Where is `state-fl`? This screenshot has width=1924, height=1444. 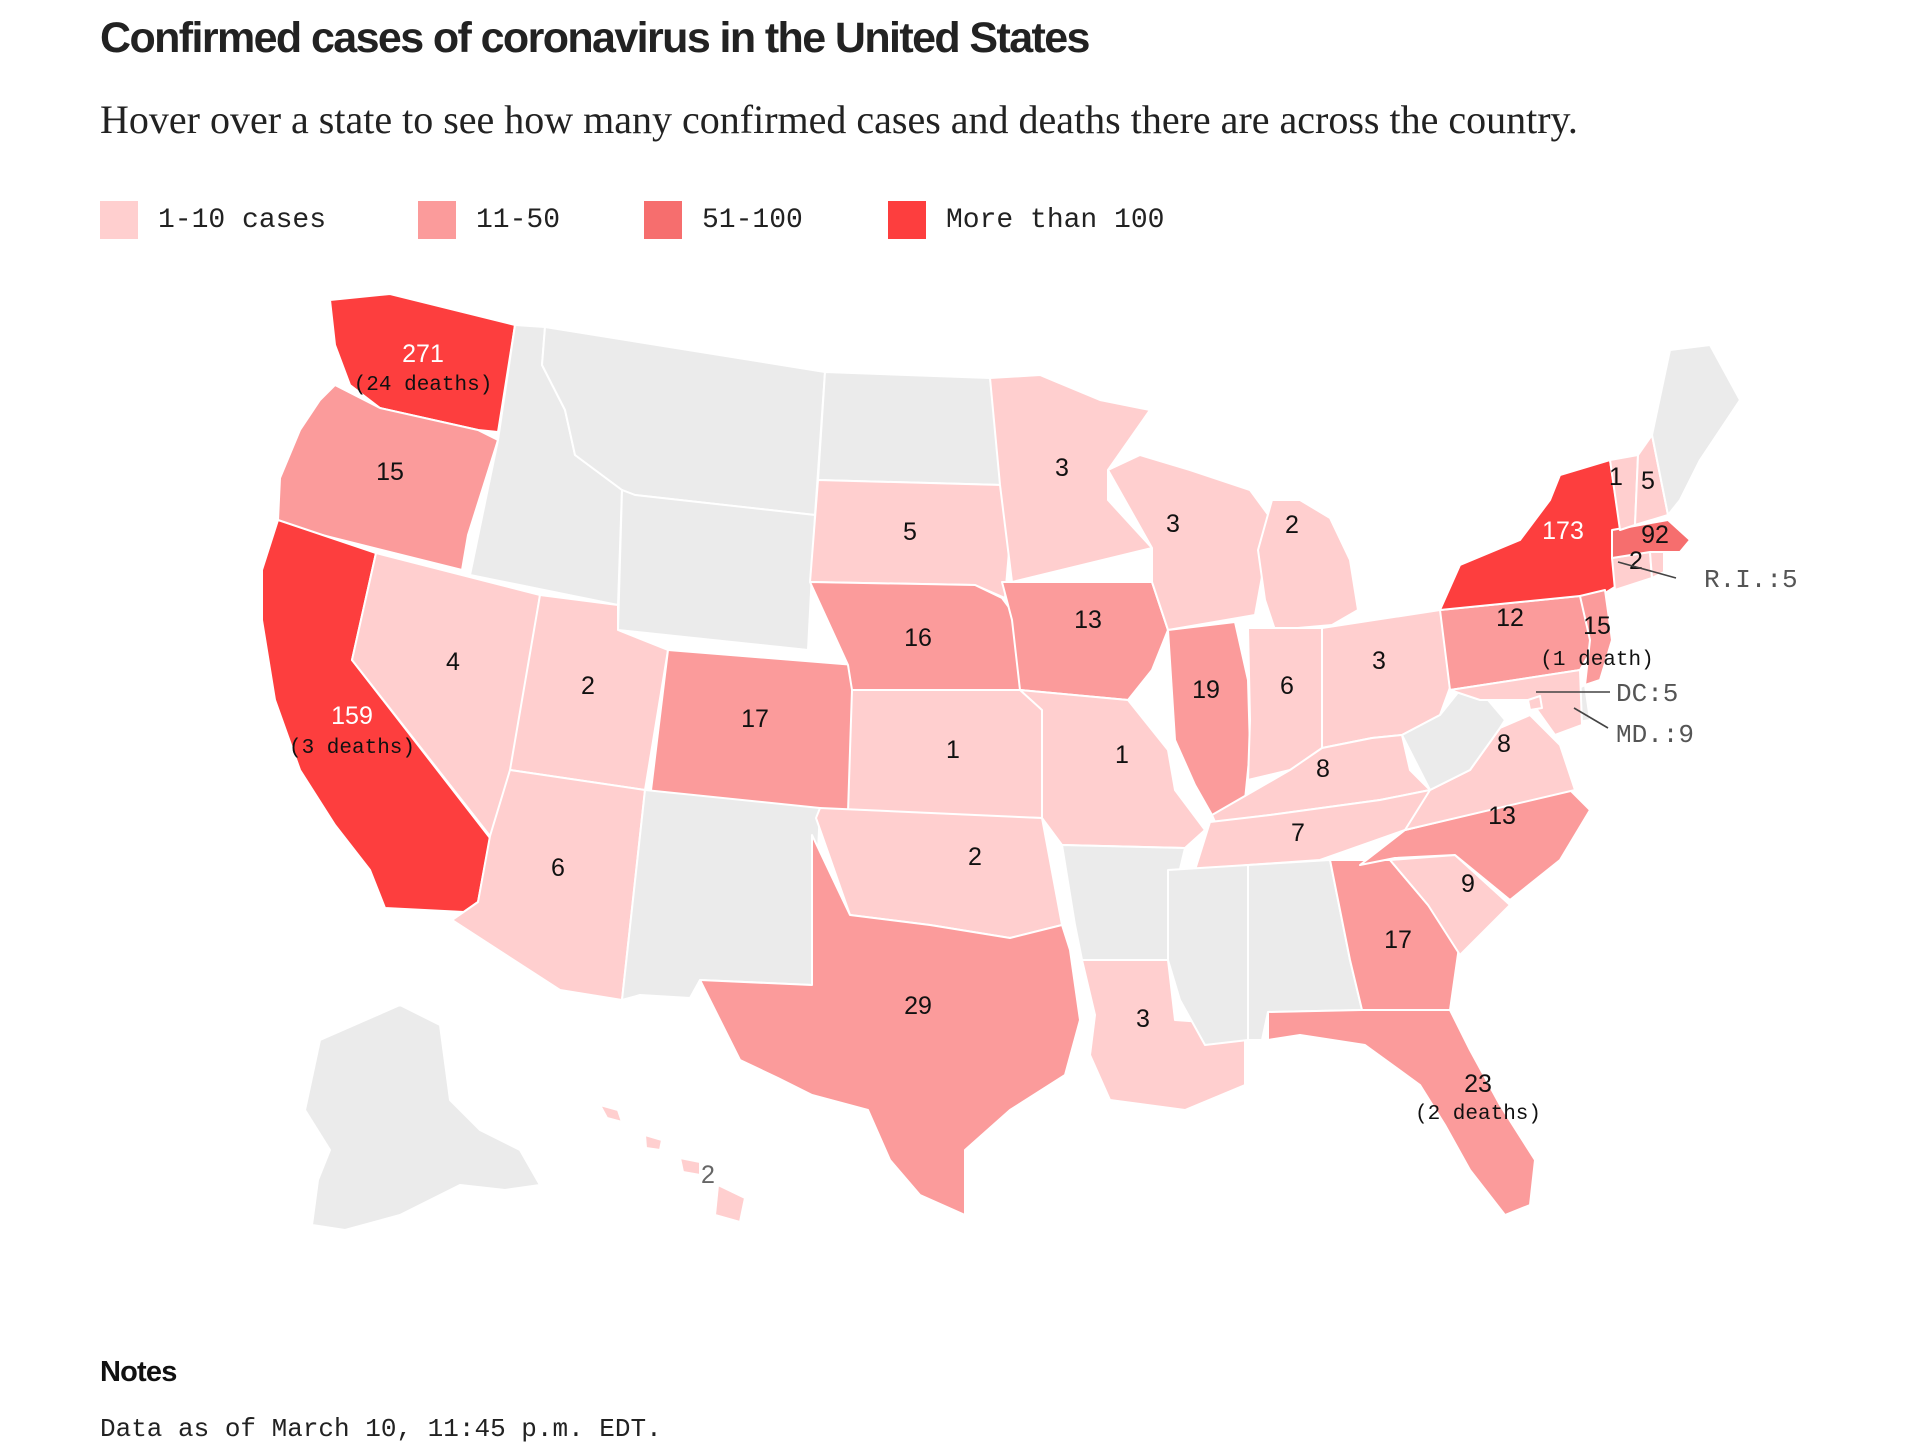 state-fl is located at coordinates (1401, 1112).